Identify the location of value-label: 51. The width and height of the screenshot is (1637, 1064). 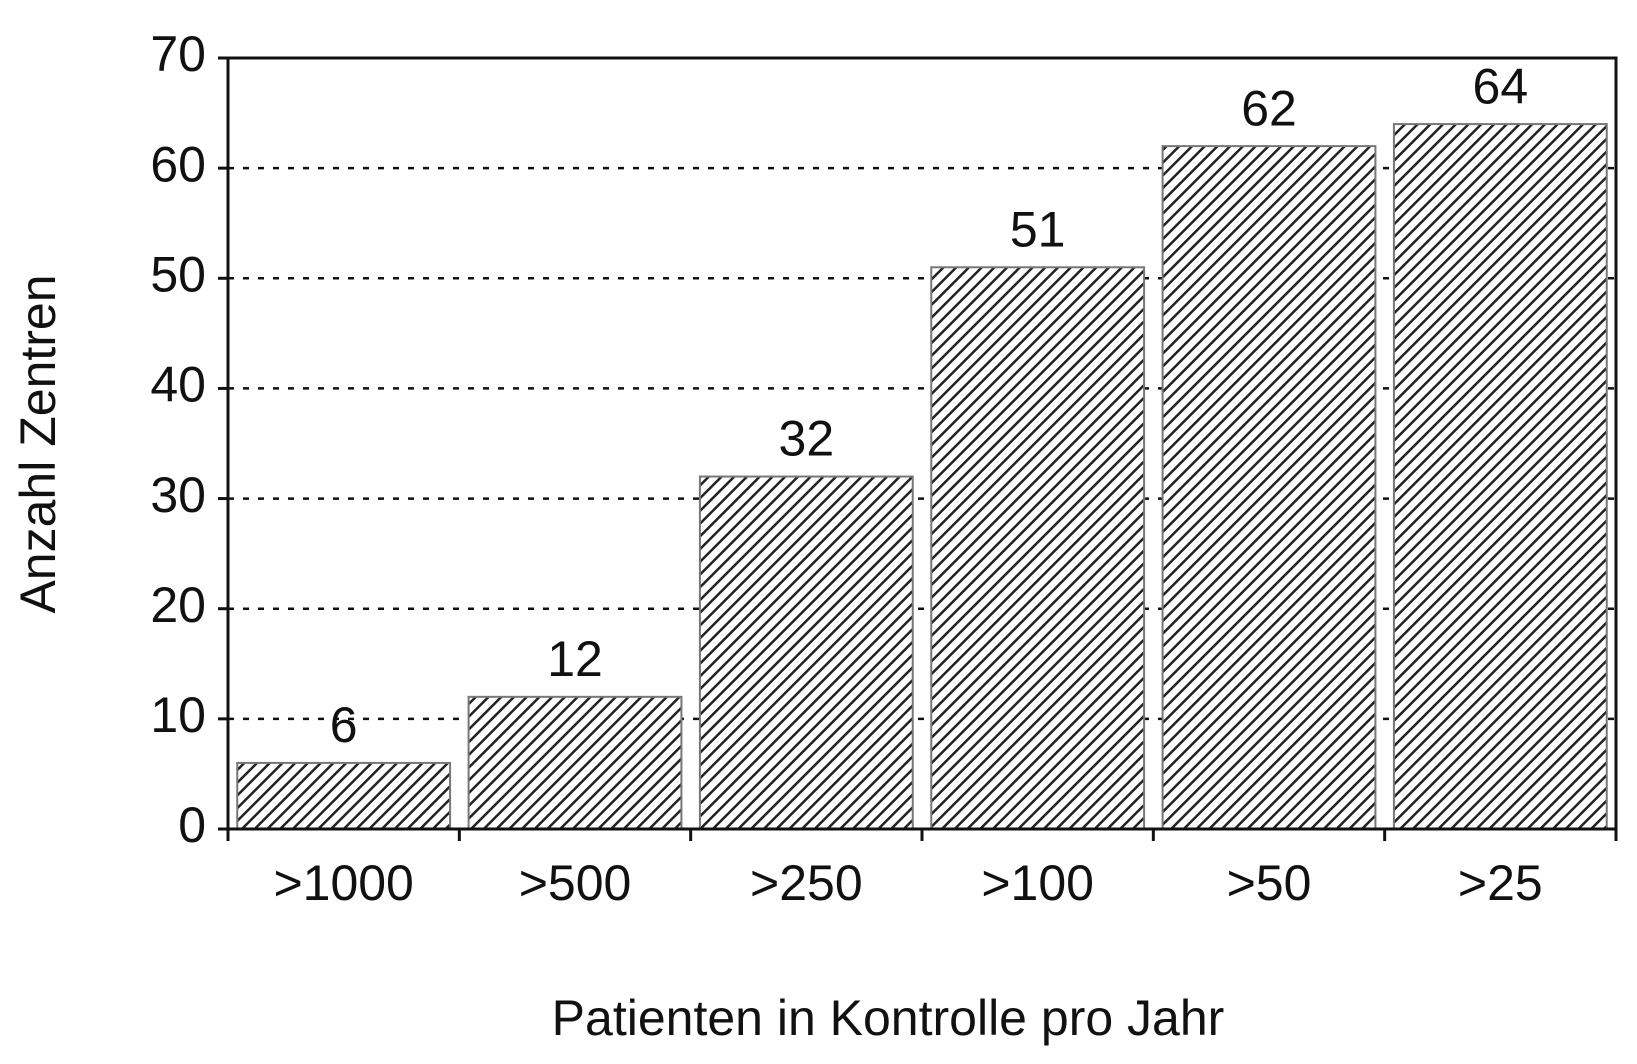
(1038, 229).